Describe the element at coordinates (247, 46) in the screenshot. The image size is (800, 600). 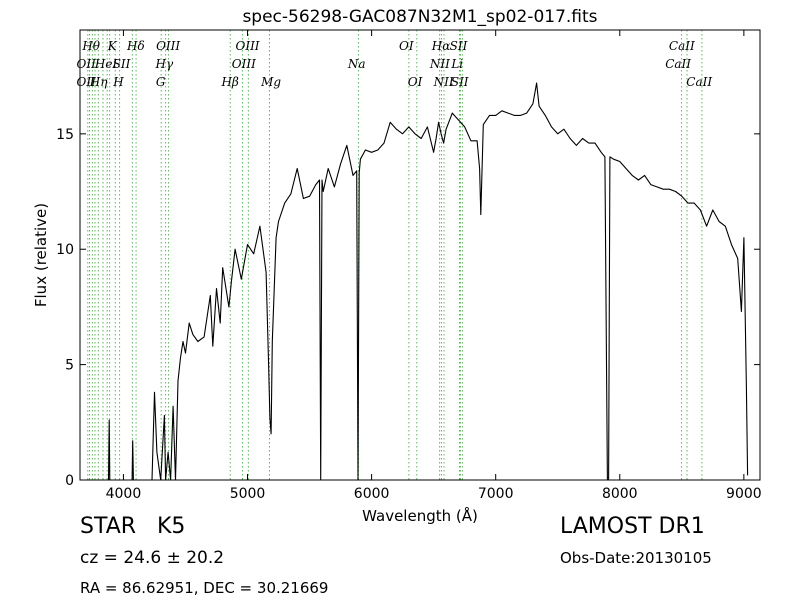
I see `line-label-12: OIII` at that location.